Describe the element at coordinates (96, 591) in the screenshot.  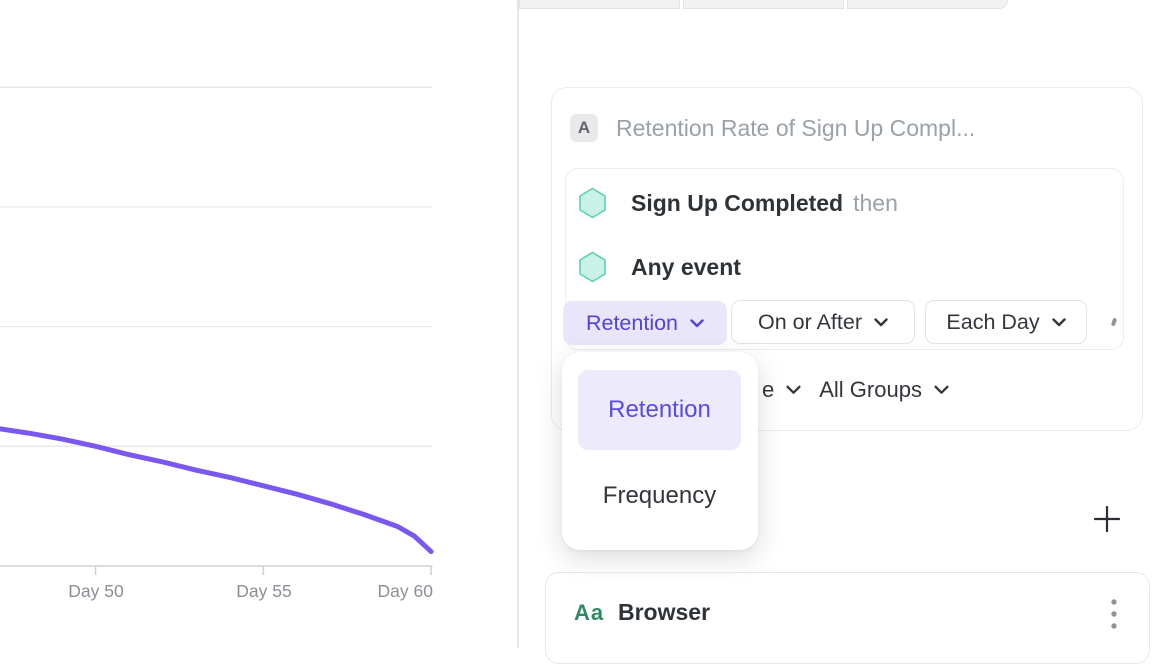
I see `x-axis-label: Day 50` at that location.